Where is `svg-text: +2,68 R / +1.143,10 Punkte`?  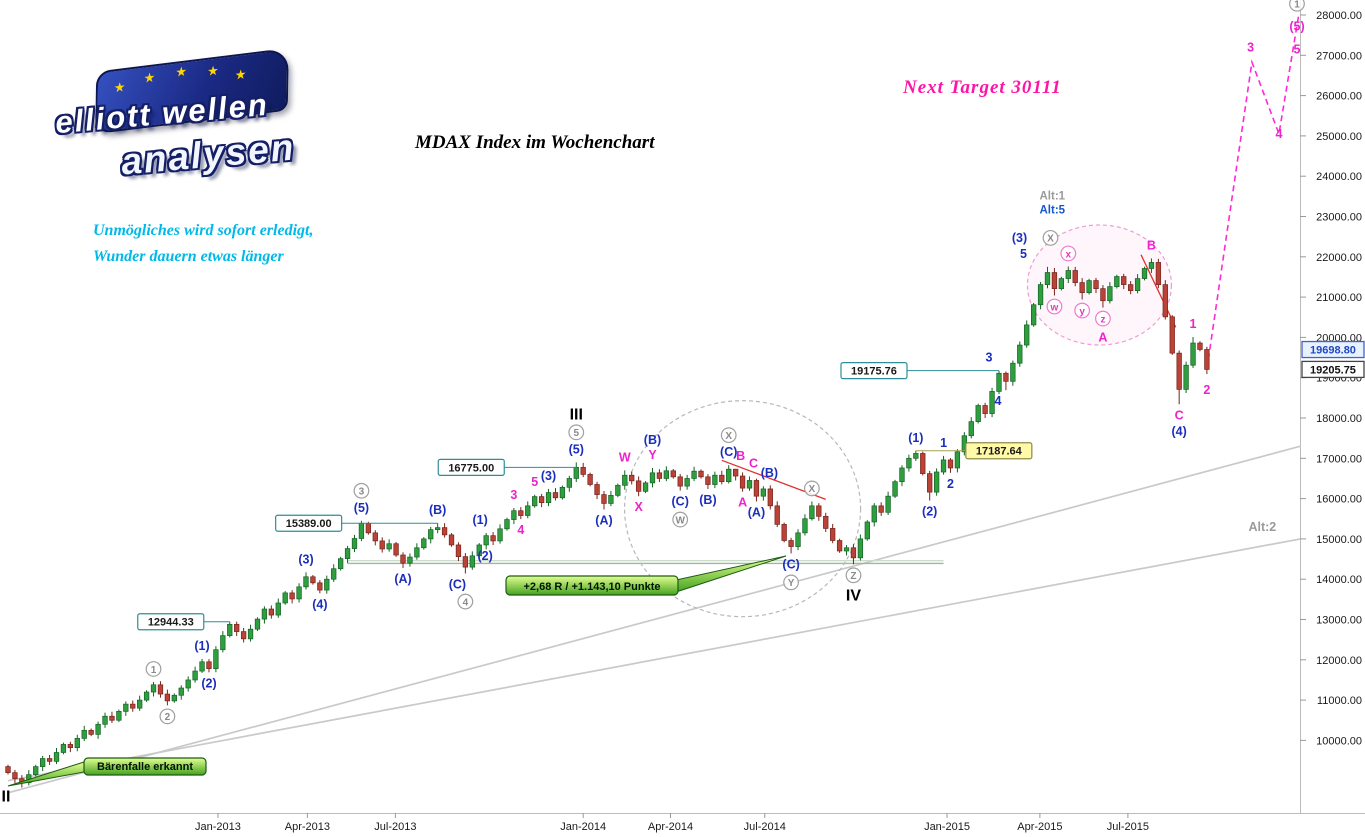
svg-text: +2,68 R / +1.143,10 Punkte is located at coordinates (592, 587).